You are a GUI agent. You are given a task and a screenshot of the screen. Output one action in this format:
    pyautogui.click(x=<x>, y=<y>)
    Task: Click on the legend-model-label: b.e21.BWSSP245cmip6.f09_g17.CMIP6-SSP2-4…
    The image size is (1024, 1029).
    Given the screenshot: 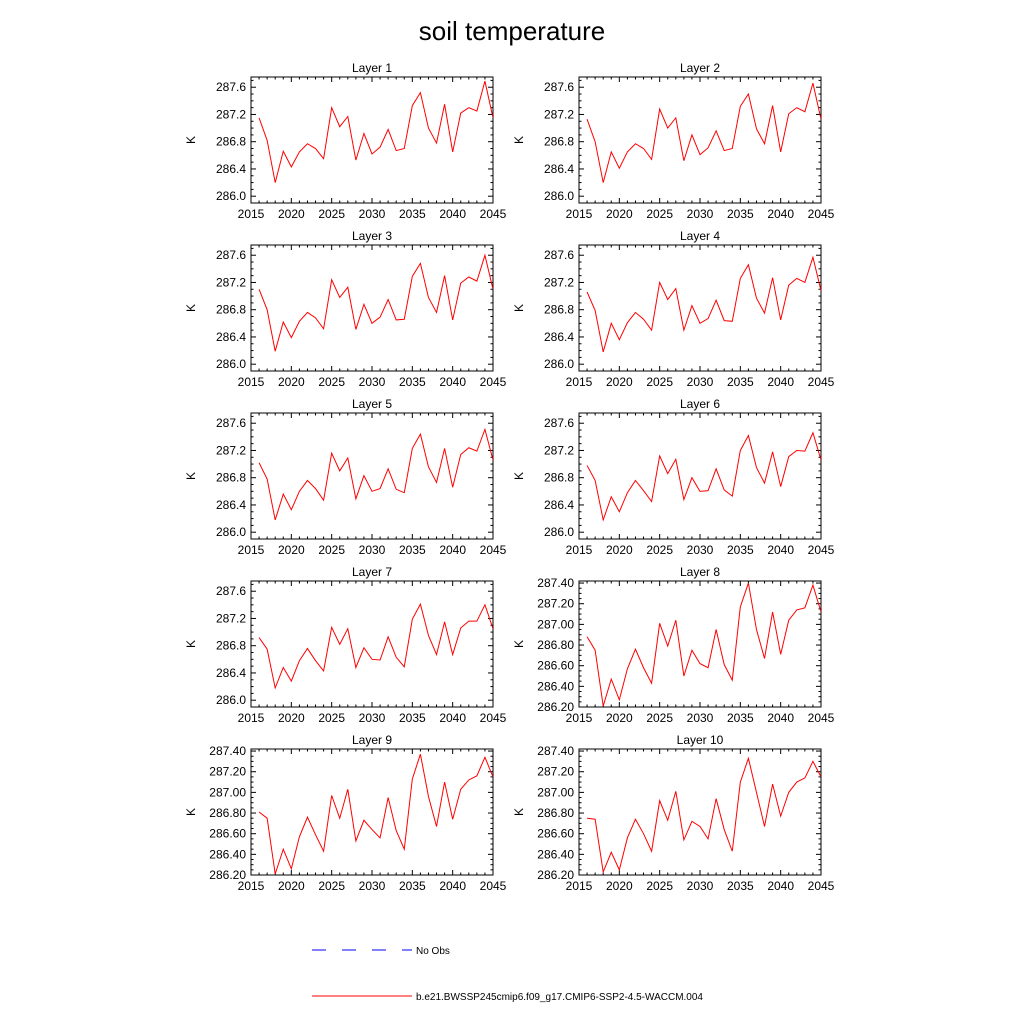 What is the action you would take?
    pyautogui.click(x=559, y=997)
    